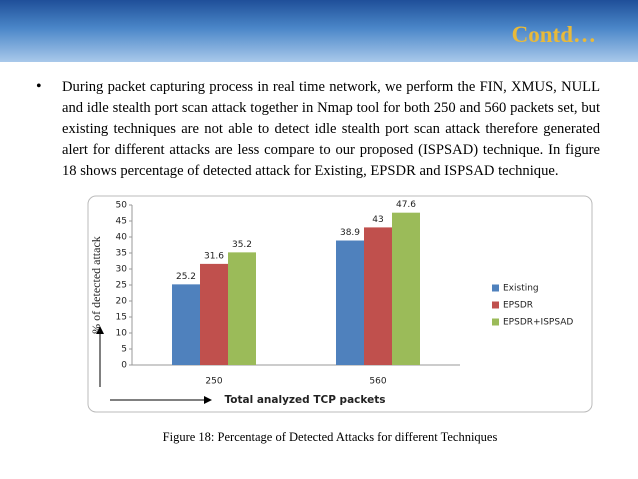 Image resolution: width=638 pixels, height=479 pixels. I want to click on y-tick-label: 15, so click(121, 318).